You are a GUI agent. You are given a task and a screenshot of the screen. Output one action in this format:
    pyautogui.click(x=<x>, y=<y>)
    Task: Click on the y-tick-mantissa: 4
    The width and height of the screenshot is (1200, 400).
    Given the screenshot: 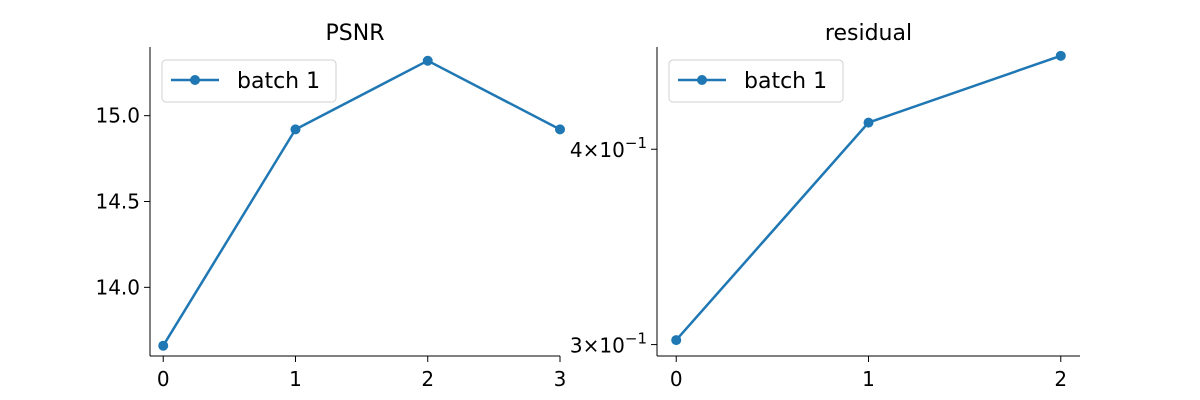 What is the action you would take?
    pyautogui.click(x=576, y=150)
    